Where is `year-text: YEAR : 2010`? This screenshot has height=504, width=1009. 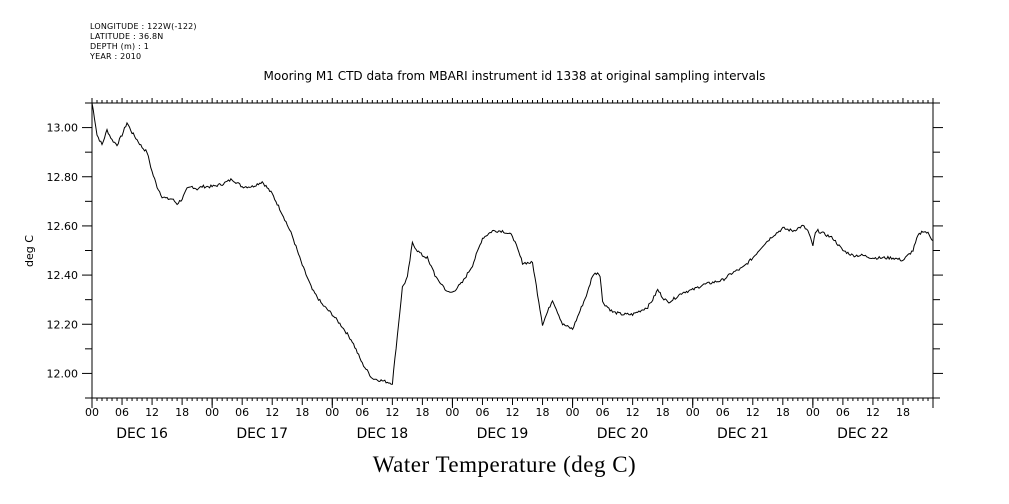
year-text: YEAR : 2010 is located at coordinates (116, 56).